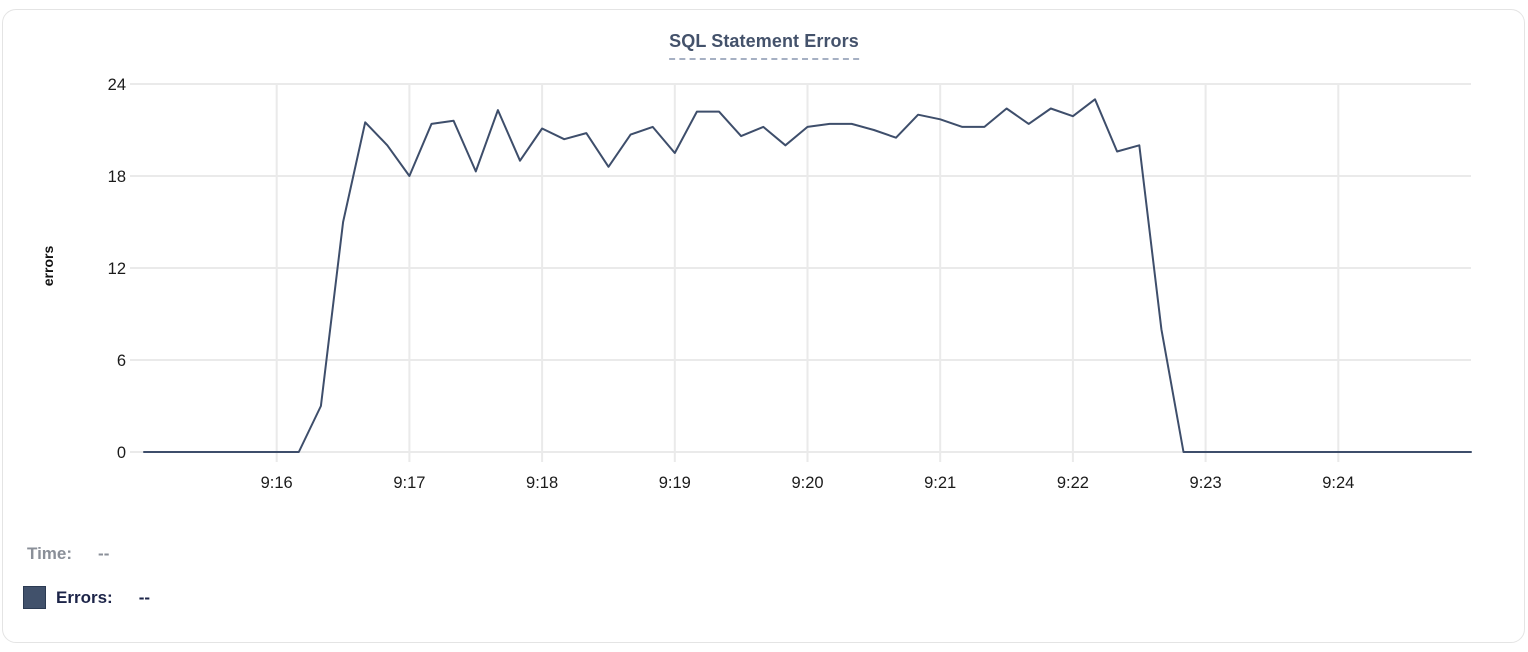  I want to click on svg-text: 0, so click(121, 453).